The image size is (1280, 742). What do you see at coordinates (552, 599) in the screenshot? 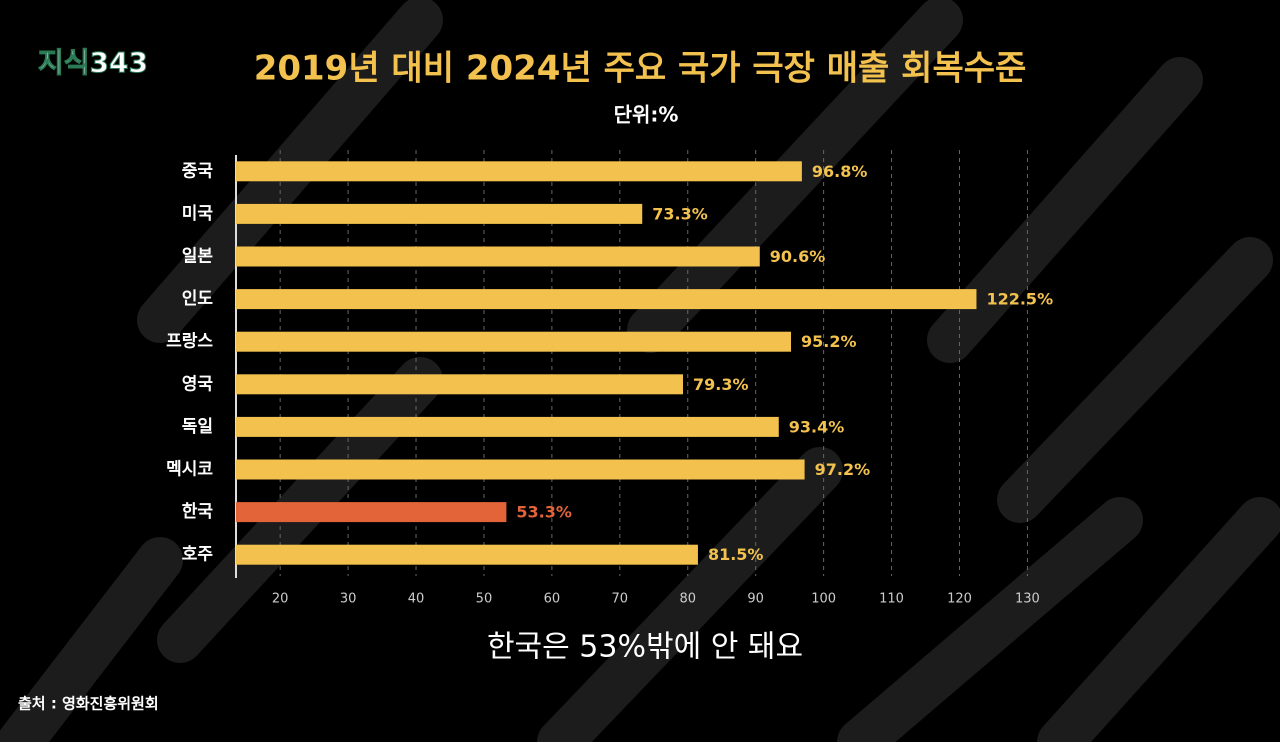
I see `x-tick-label: 60` at bounding box center [552, 599].